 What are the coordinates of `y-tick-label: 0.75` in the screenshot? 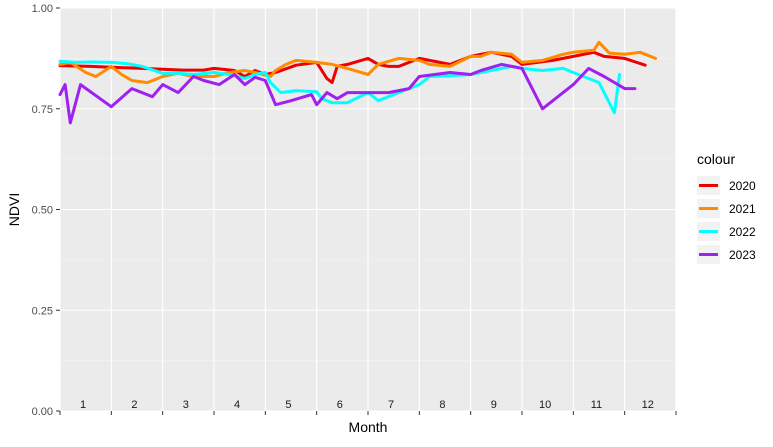 It's located at (42, 110).